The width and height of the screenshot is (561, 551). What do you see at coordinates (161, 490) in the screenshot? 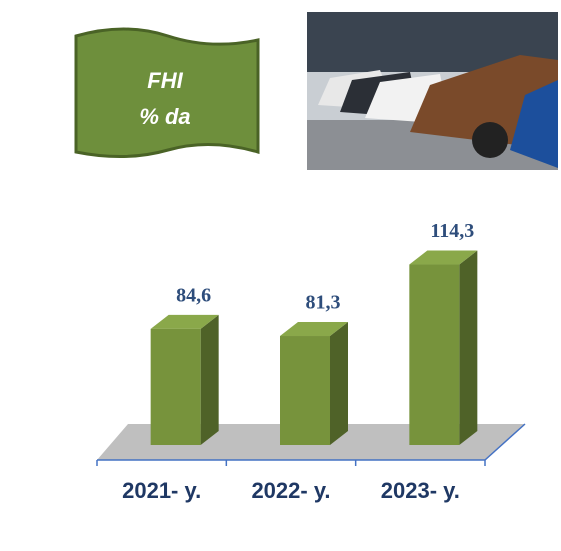
I see `x-tick-label: 2021- y.` at bounding box center [161, 490].